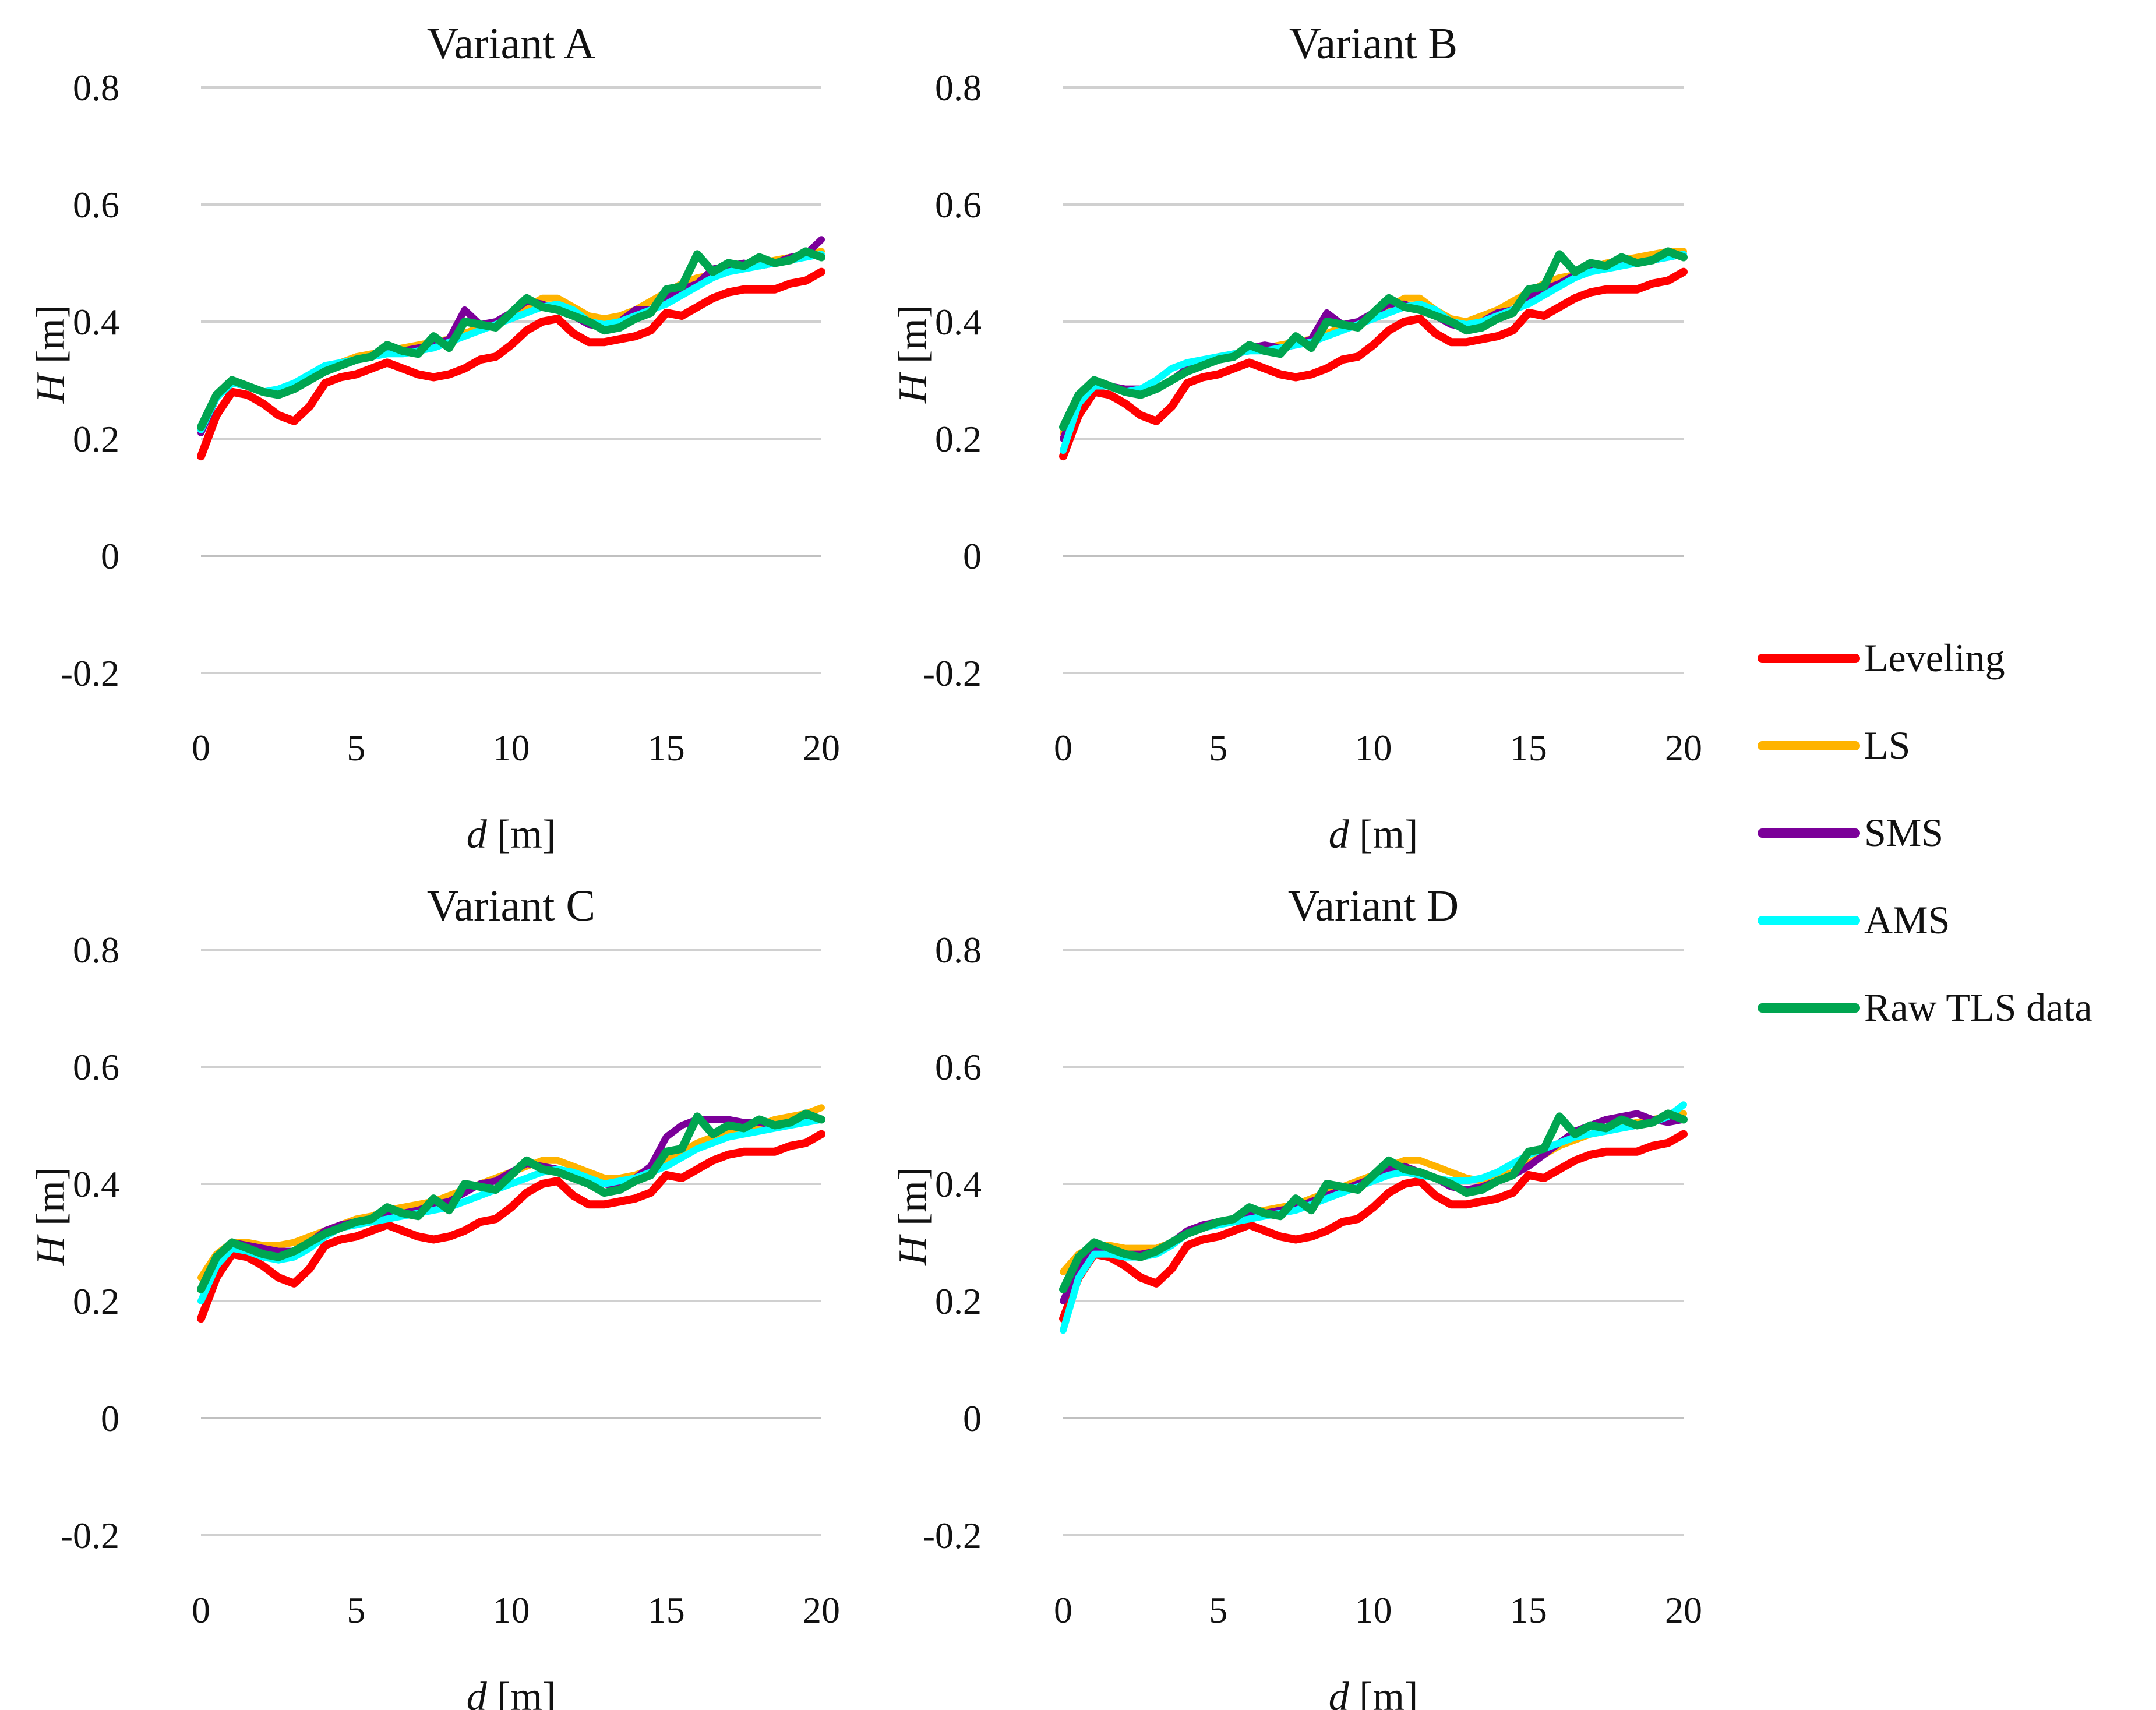 This screenshot has width=2156, height=1710. I want to click on legend-label-ls: LS, so click(1887, 745).